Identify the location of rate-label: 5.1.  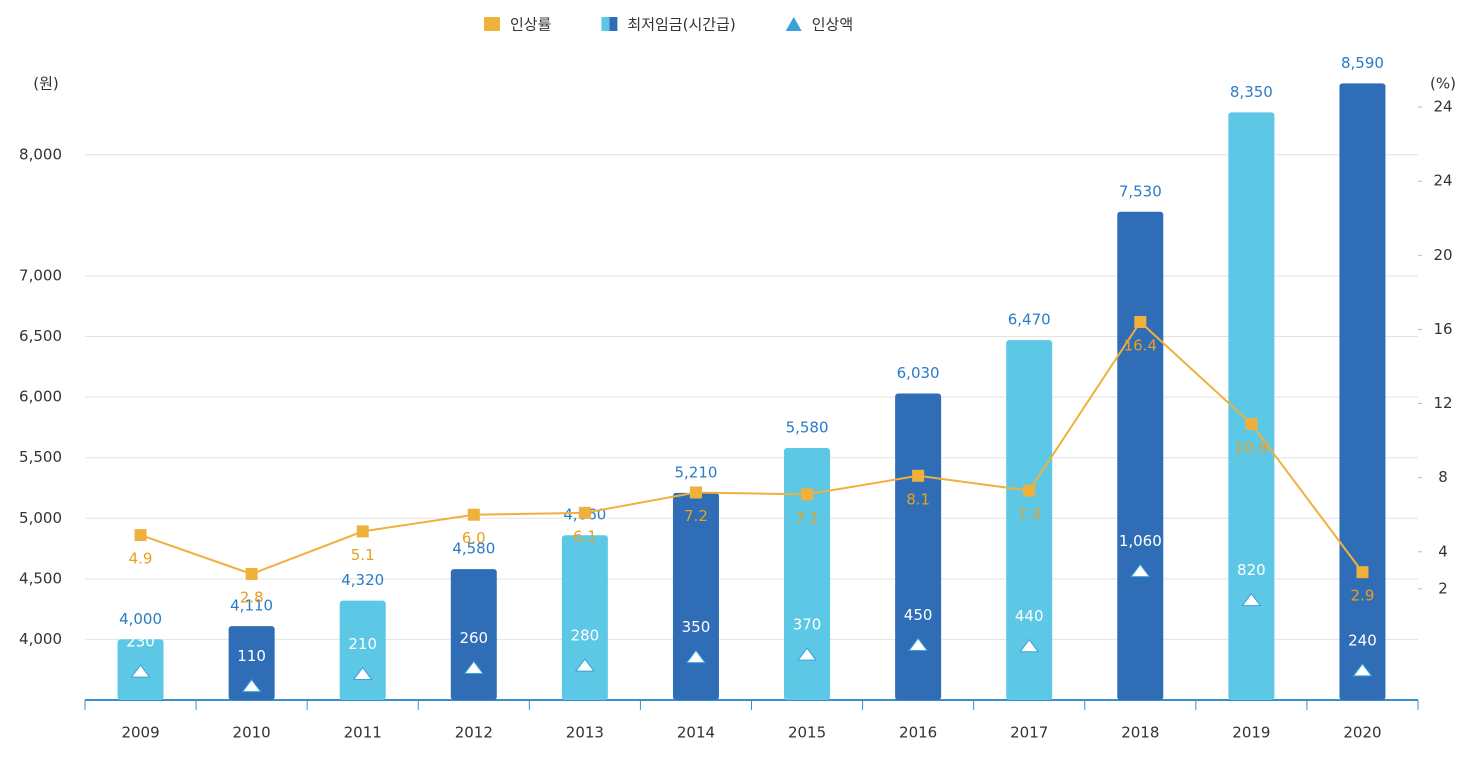
(363, 555).